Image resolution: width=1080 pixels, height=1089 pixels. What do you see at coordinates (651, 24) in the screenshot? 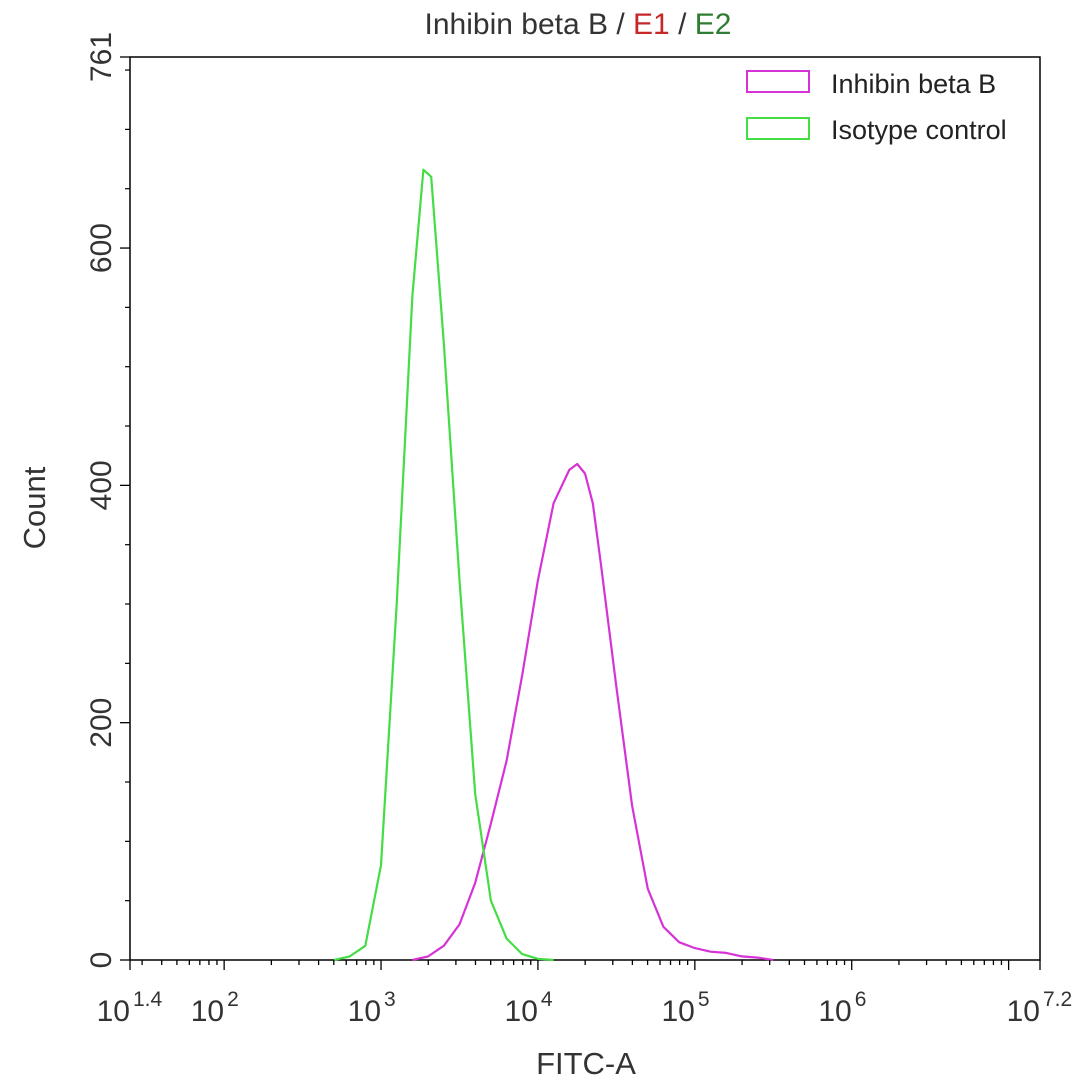
I see `title-part-2: E1` at bounding box center [651, 24].